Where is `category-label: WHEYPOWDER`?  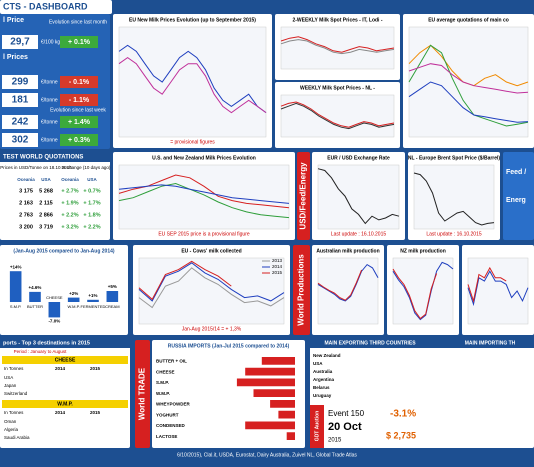 category-label: WHEYPOWDER is located at coordinates (173, 404).